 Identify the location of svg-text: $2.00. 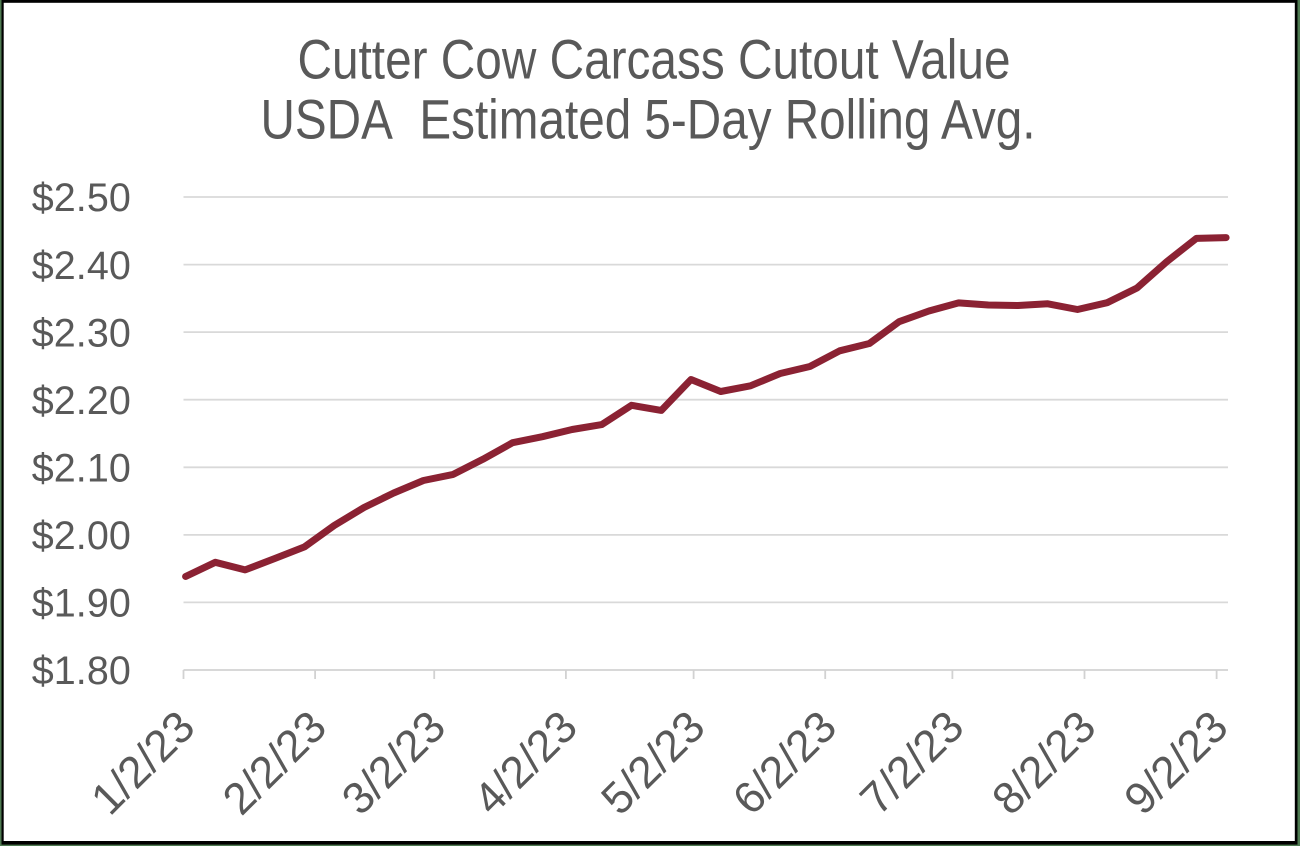
(81, 536).